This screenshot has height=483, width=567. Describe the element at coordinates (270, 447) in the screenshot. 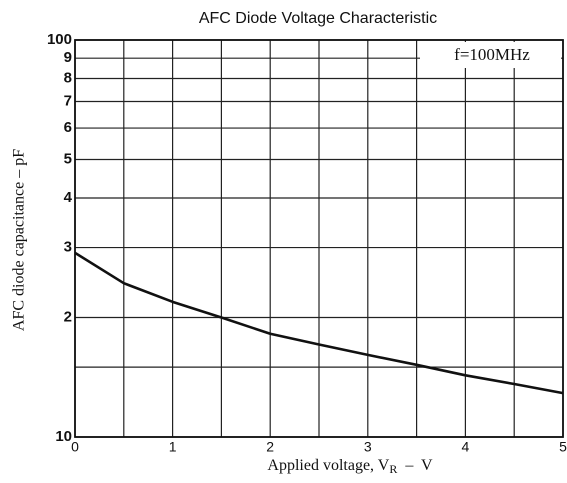

I see `x-tick-label: 2` at that location.